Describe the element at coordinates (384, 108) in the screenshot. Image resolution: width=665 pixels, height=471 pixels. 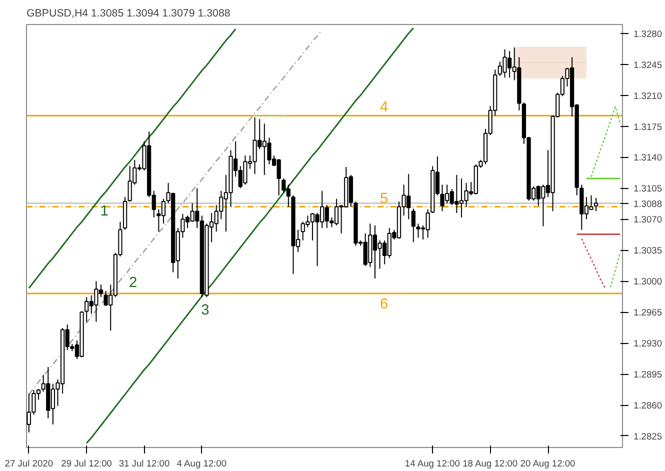
I see `annotation: 4` at that location.